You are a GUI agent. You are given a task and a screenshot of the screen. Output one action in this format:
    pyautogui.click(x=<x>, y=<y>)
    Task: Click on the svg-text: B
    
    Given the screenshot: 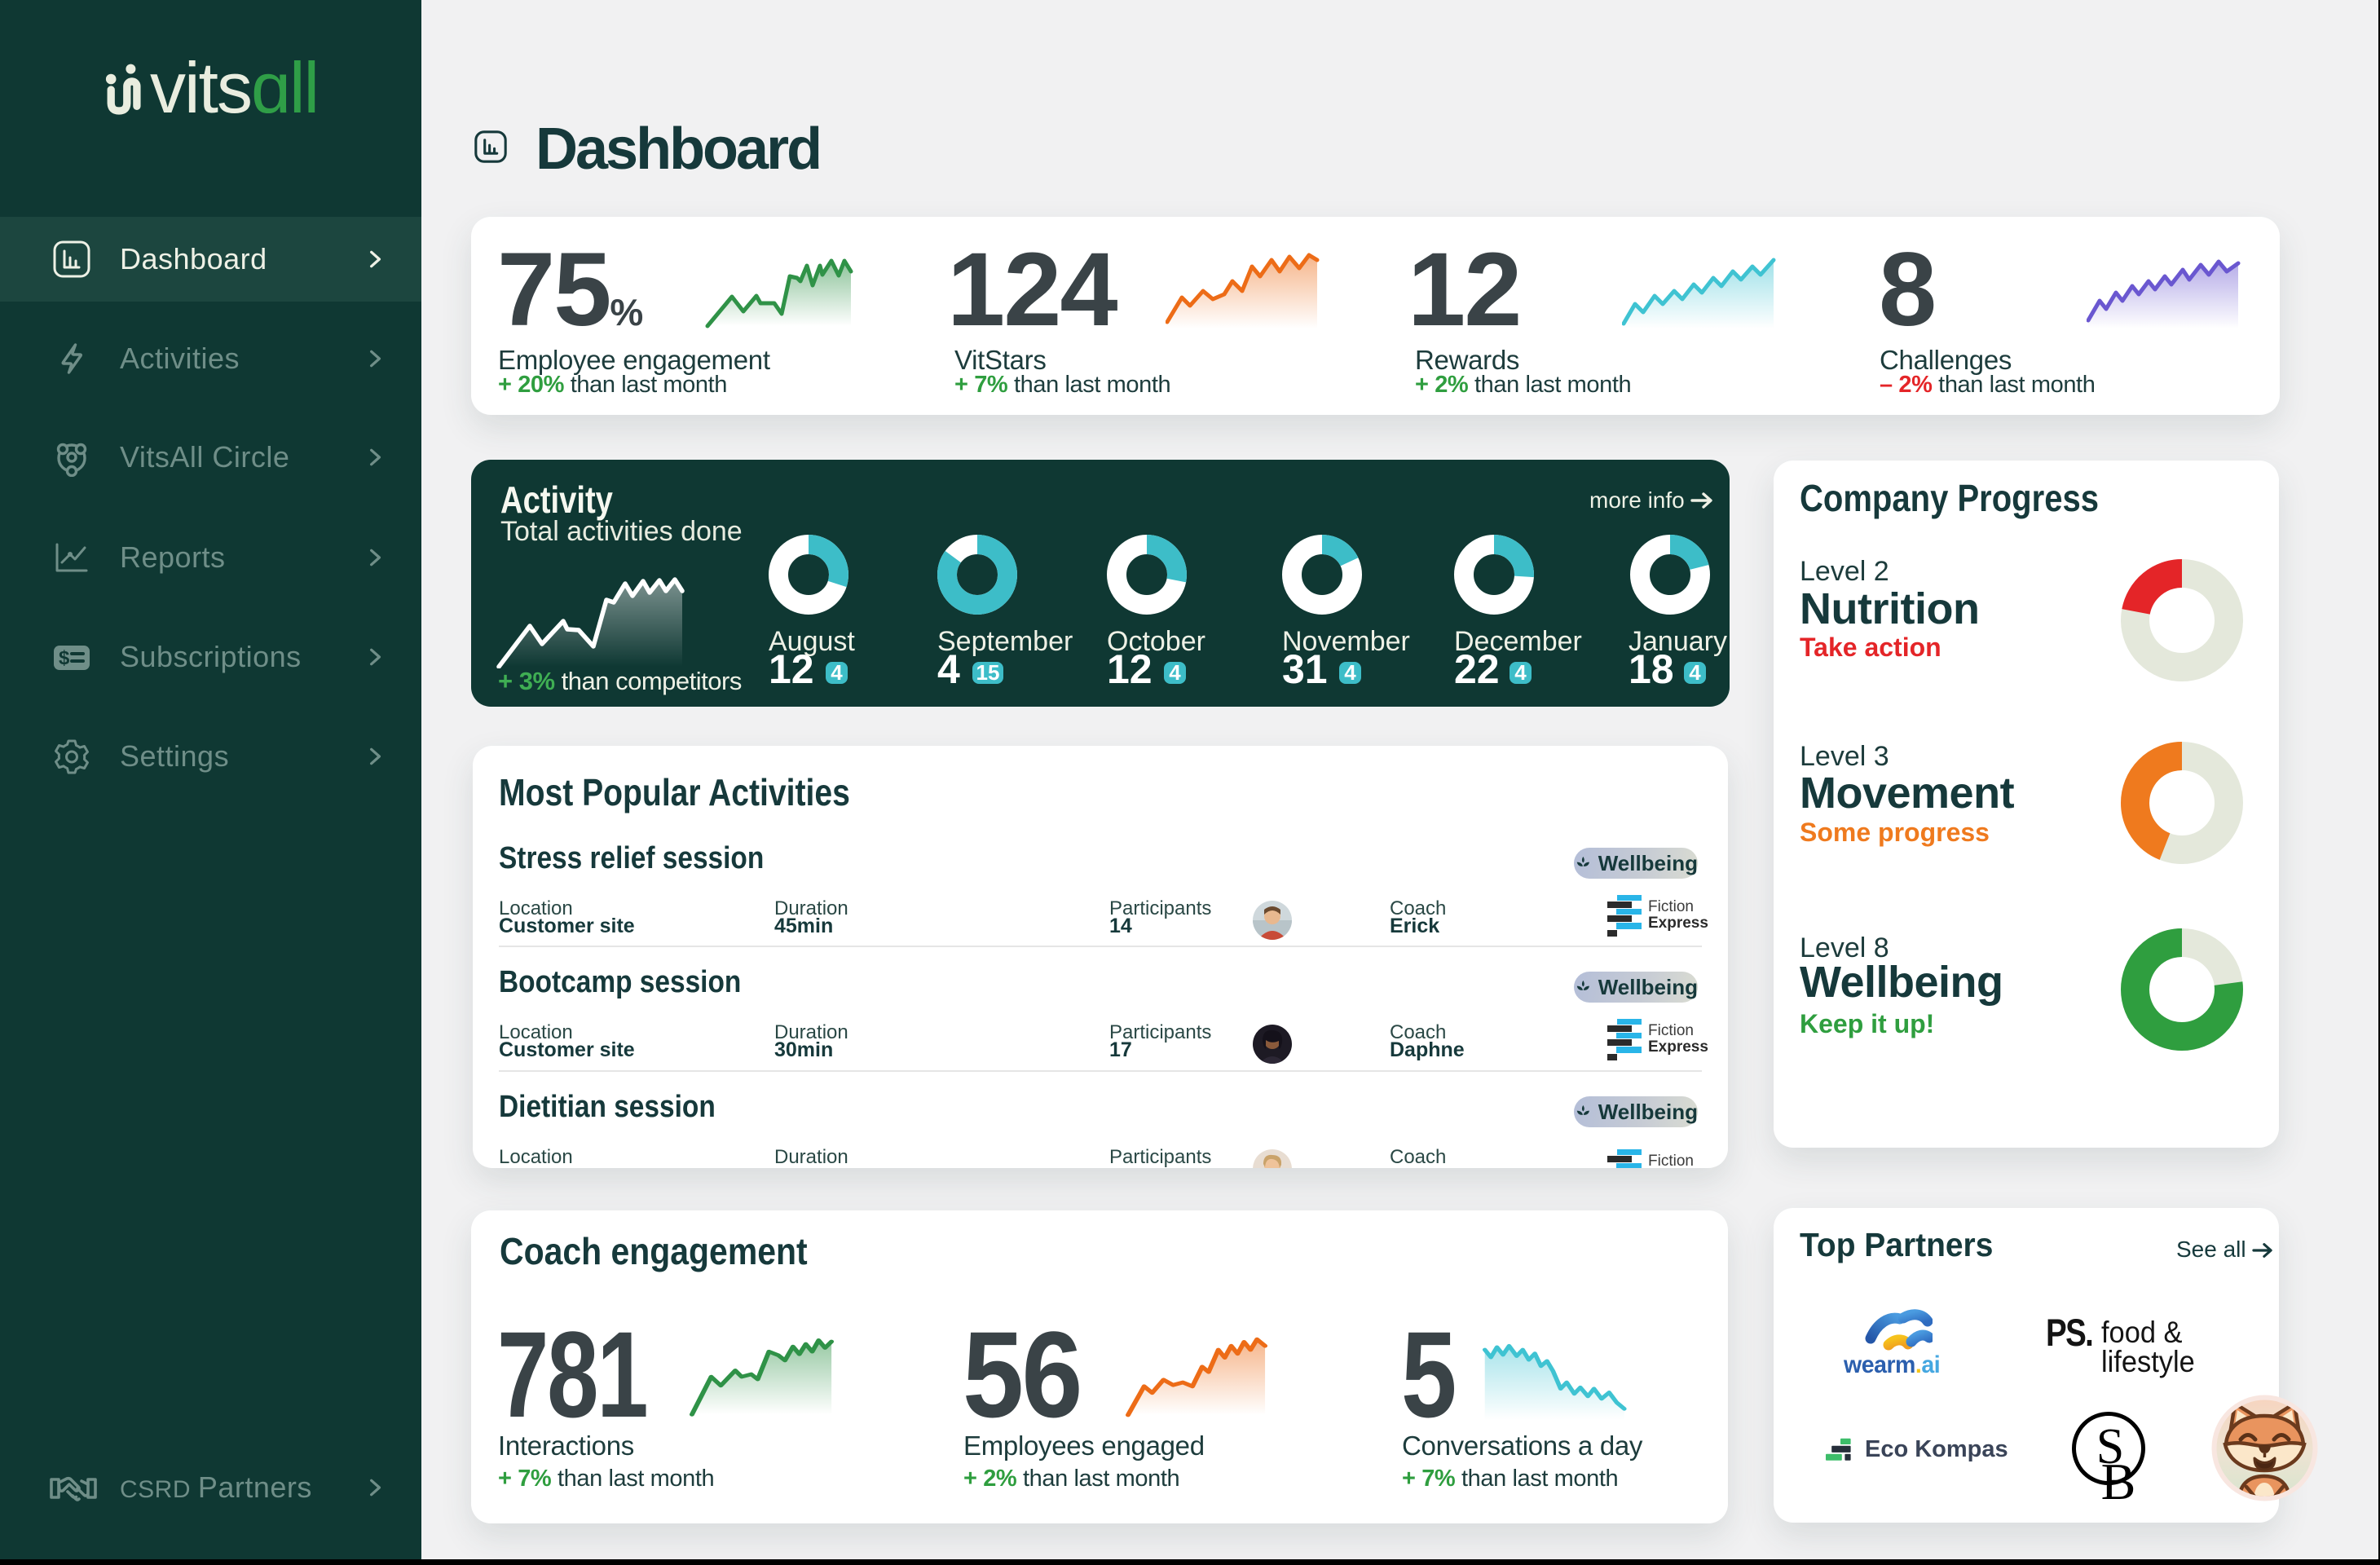 What is the action you would take?
    pyautogui.click(x=2118, y=1479)
    